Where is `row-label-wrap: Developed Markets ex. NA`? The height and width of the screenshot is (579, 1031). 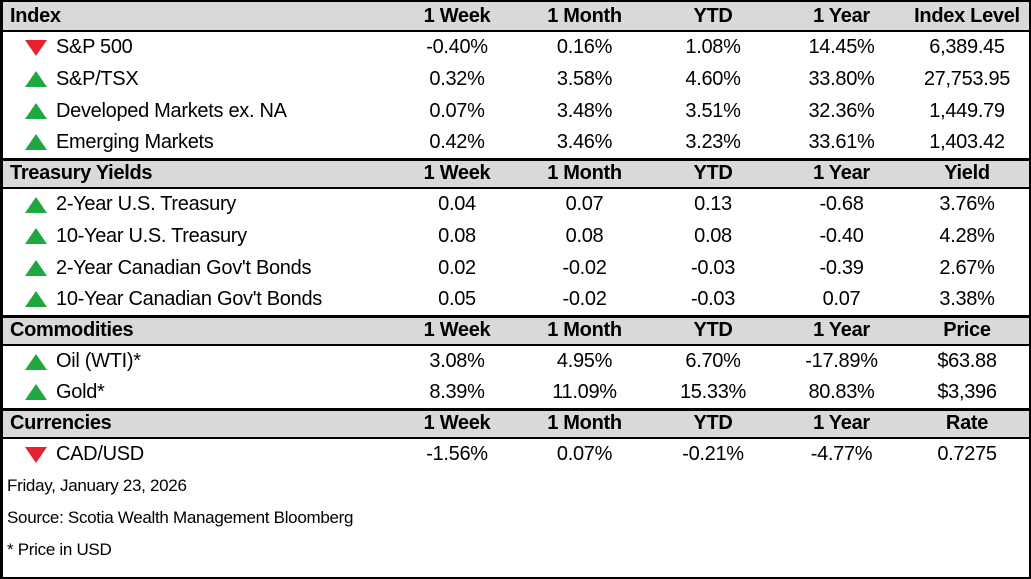 row-label-wrap: Developed Markets ex. NA is located at coordinates (198, 111).